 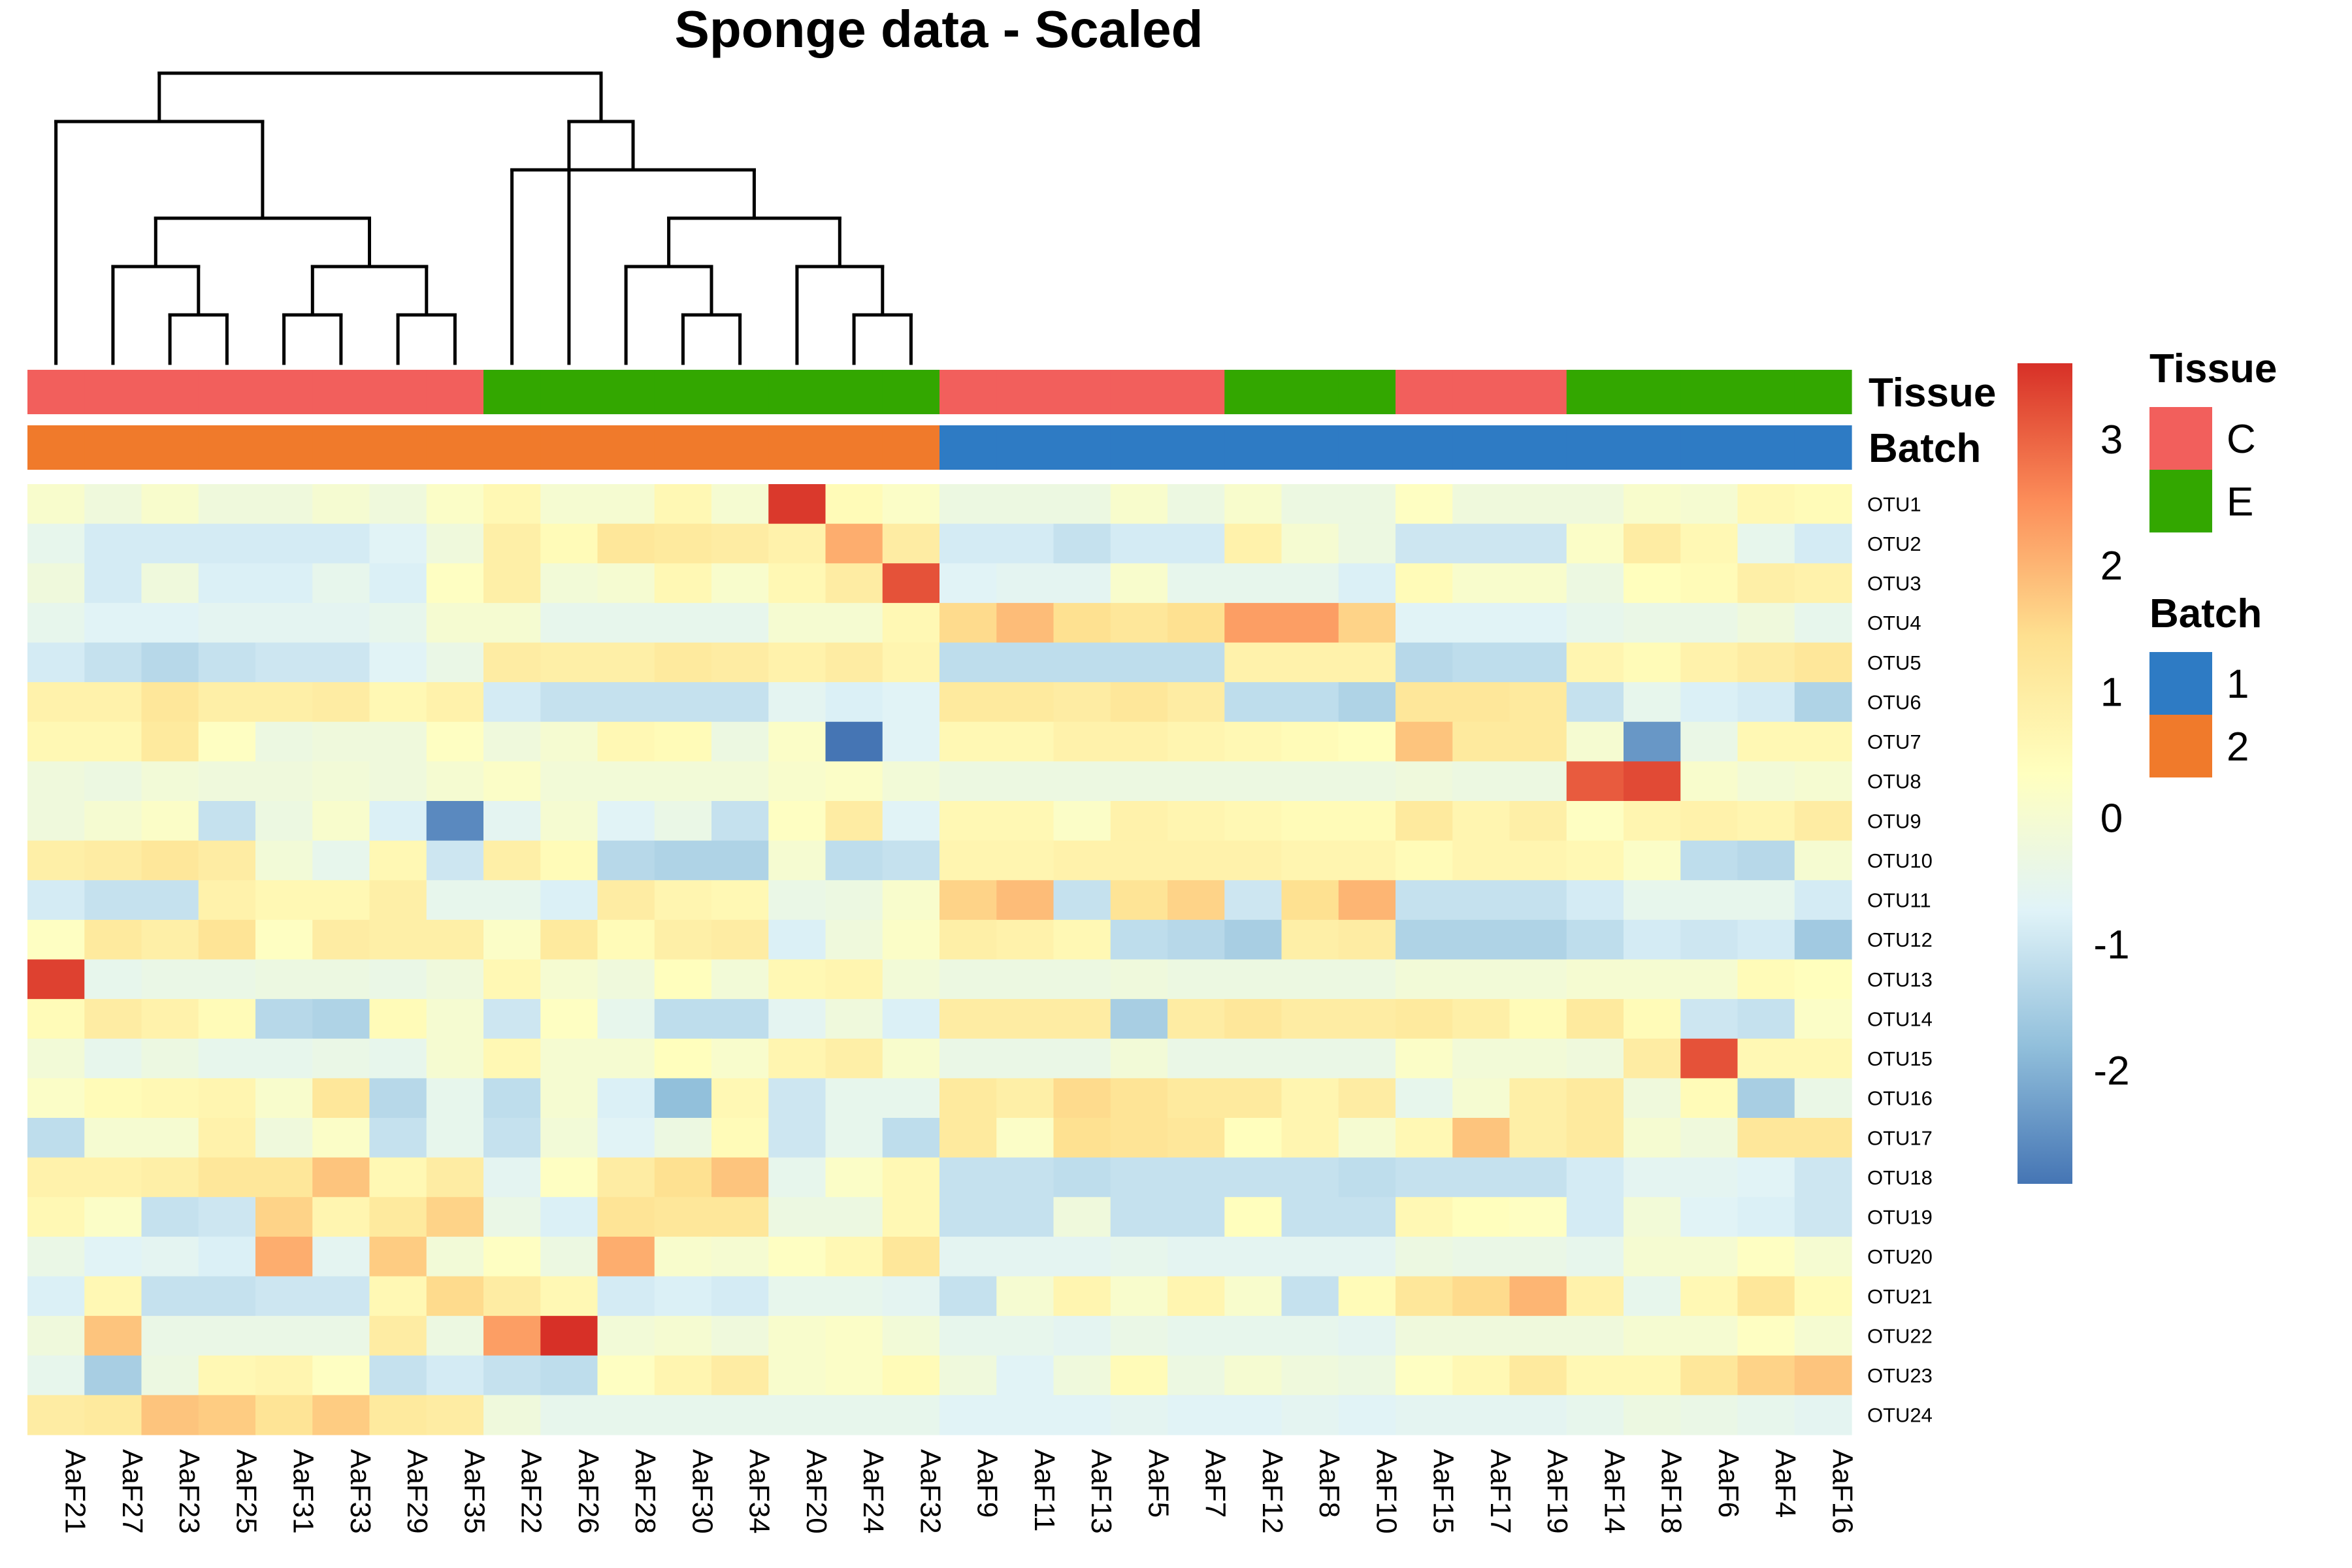 What do you see at coordinates (227, 1138) in the screenshot?
I see `heatmap-cell-OTU17-AaF25` at bounding box center [227, 1138].